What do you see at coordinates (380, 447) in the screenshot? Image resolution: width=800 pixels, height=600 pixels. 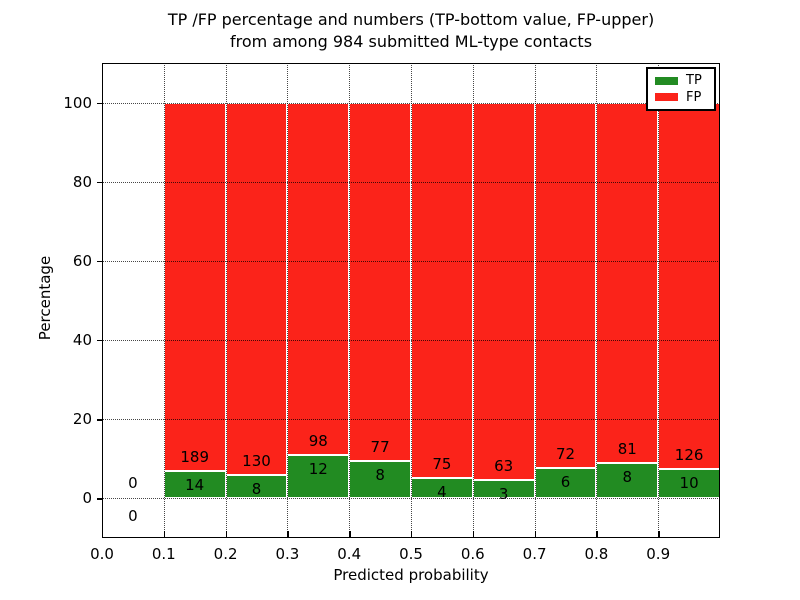 I see `fp-count-label: 77` at bounding box center [380, 447].